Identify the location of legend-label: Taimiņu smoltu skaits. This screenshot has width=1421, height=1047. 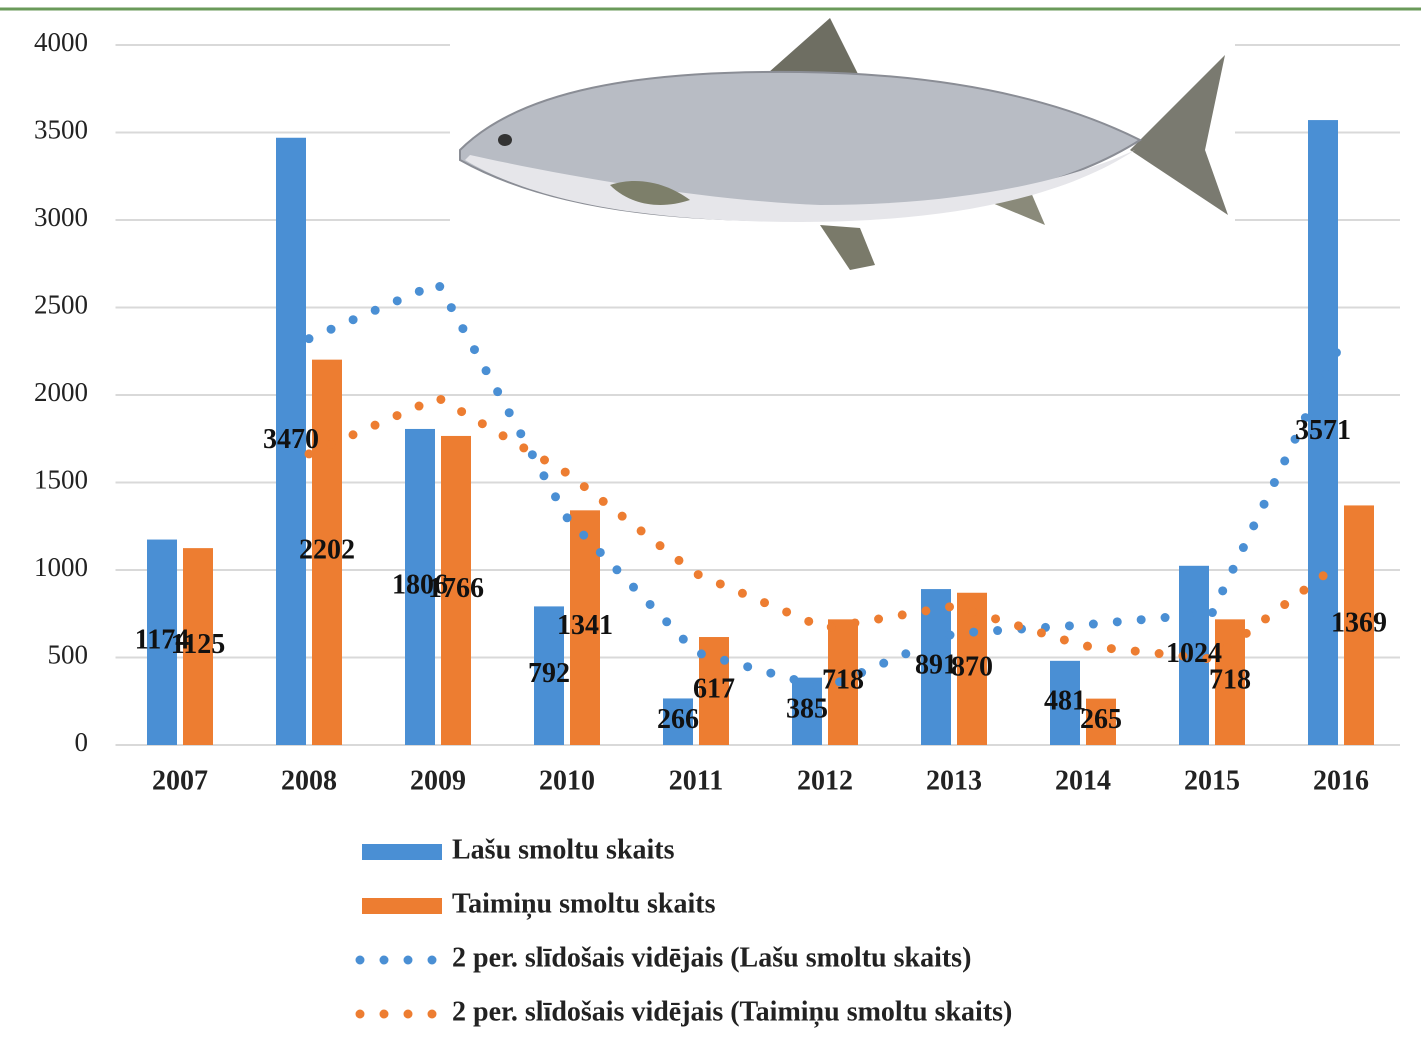
(584, 904).